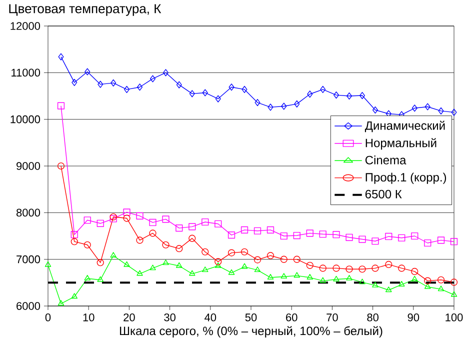 The height and width of the screenshot is (349, 472). What do you see at coordinates (26, 72) in the screenshot?
I see `y-tick-label: 11000` at bounding box center [26, 72].